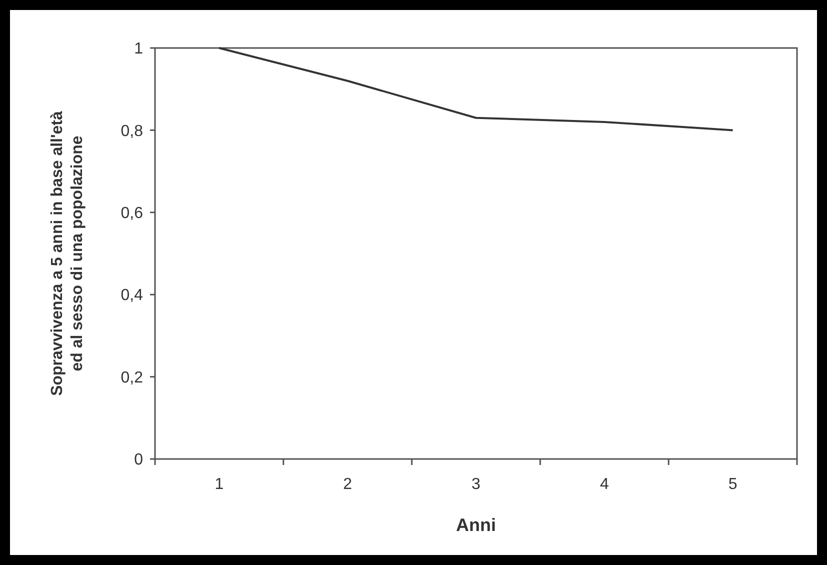 This screenshot has width=827, height=565. Describe the element at coordinates (219, 484) in the screenshot. I see `x-tick-label: 1` at that location.